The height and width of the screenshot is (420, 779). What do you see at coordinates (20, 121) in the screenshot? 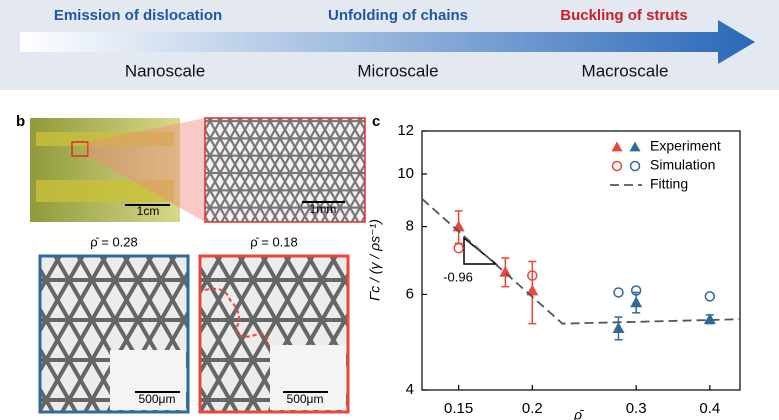
I see `panel-label: b` at bounding box center [20, 121].